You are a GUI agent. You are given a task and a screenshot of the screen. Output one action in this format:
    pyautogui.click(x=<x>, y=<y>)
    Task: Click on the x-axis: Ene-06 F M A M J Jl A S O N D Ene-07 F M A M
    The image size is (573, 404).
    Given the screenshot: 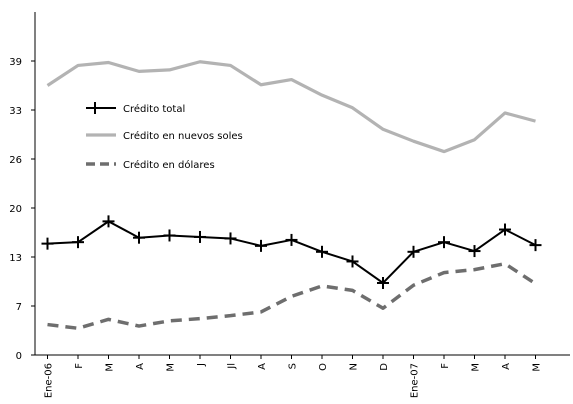 What is the action you would take?
    pyautogui.click(x=302, y=376)
    